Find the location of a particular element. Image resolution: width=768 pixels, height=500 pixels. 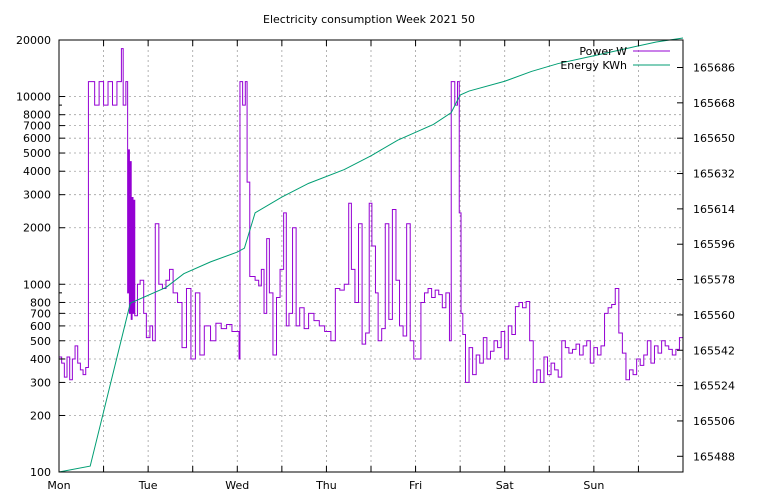

y-tick-label: 5000 is located at coordinates (37, 153).